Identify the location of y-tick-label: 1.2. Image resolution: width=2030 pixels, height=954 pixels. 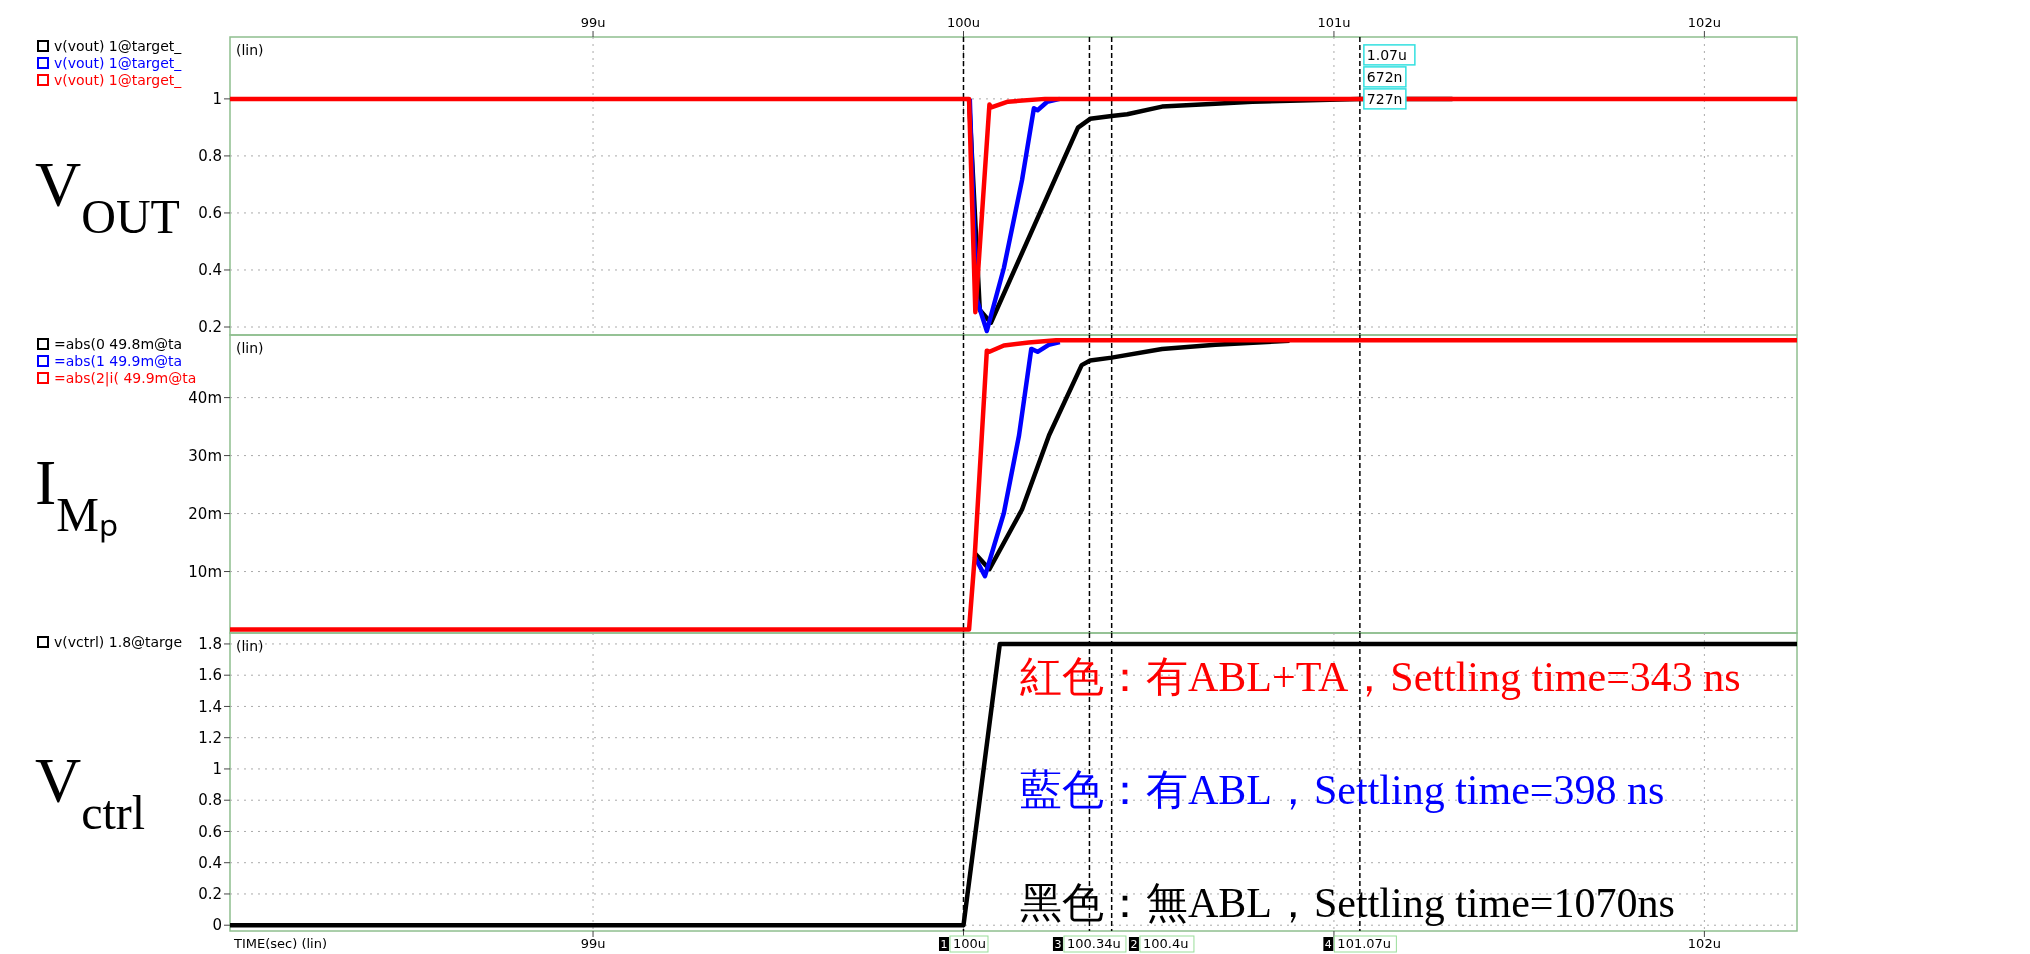
(210, 737).